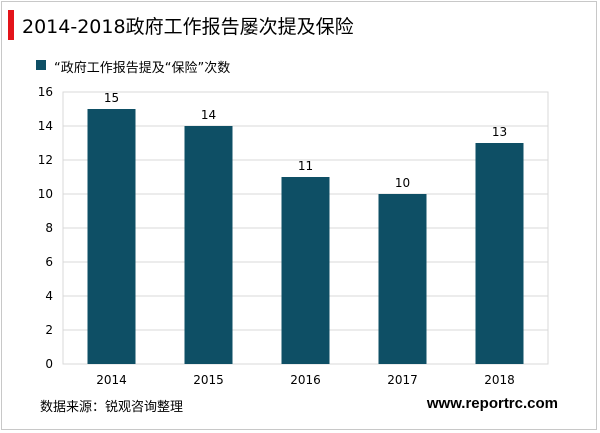 The width and height of the screenshot is (600, 433). Describe the element at coordinates (492, 403) in the screenshot. I see `website-url: www.reportrc.com` at that location.